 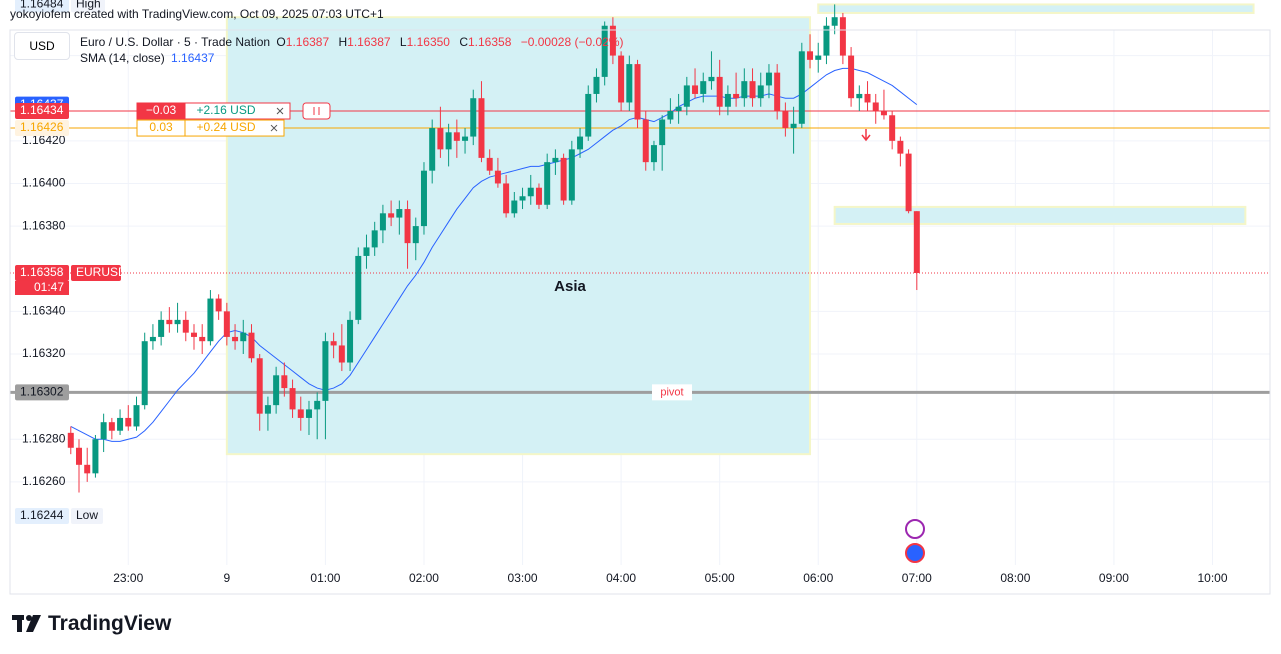 What do you see at coordinates (426, 42) in the screenshot?
I see `ohlc-item: L1.16350` at bounding box center [426, 42].